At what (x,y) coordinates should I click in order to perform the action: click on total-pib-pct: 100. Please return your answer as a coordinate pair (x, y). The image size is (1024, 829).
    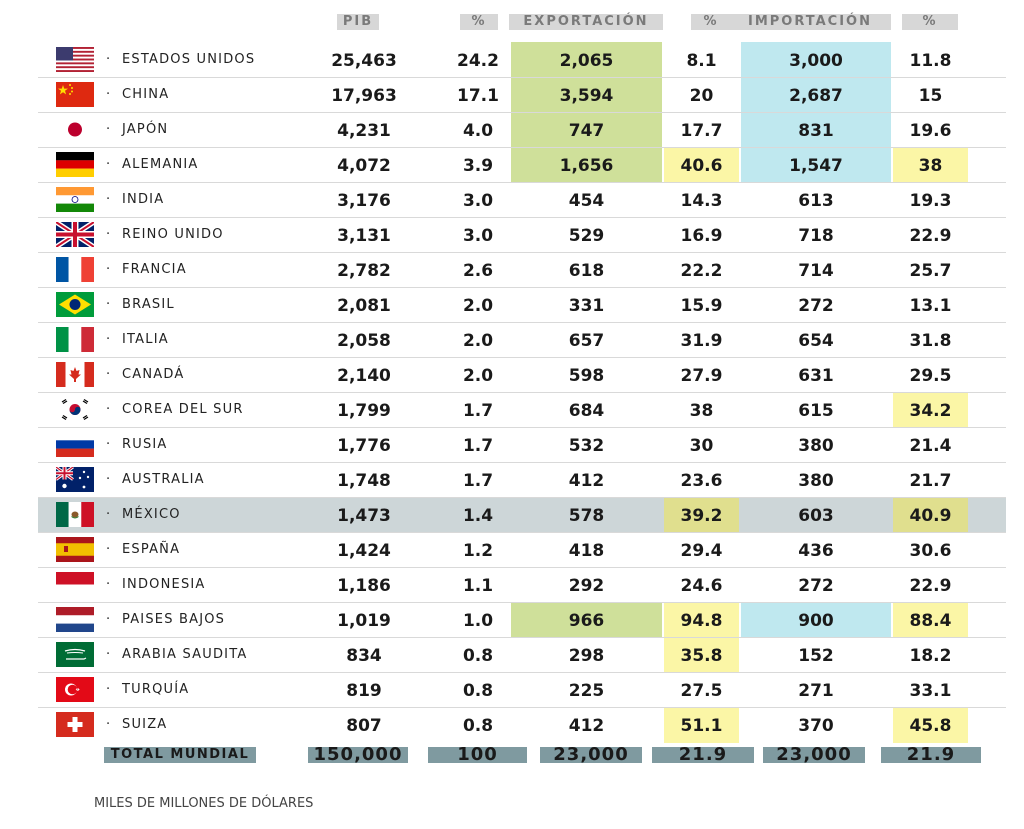
    Looking at the image, I should click on (477, 755).